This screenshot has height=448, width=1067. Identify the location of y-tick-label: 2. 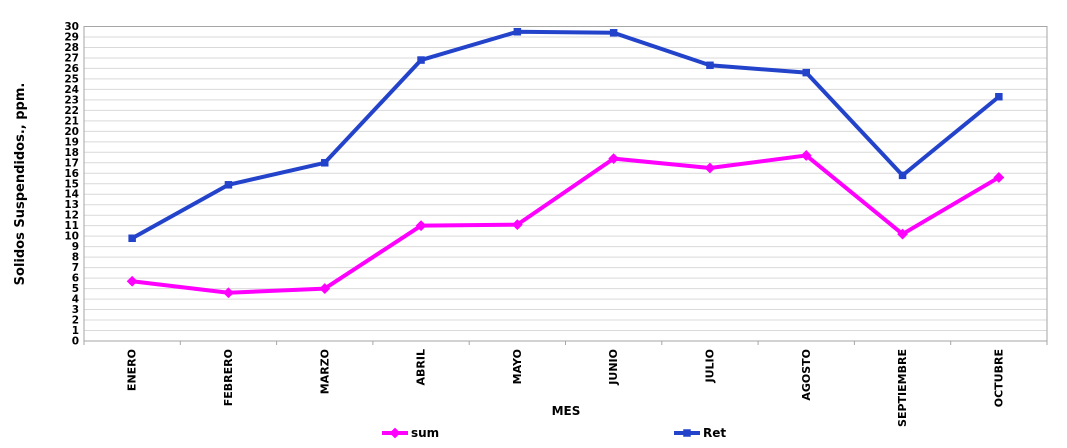
(75, 321).